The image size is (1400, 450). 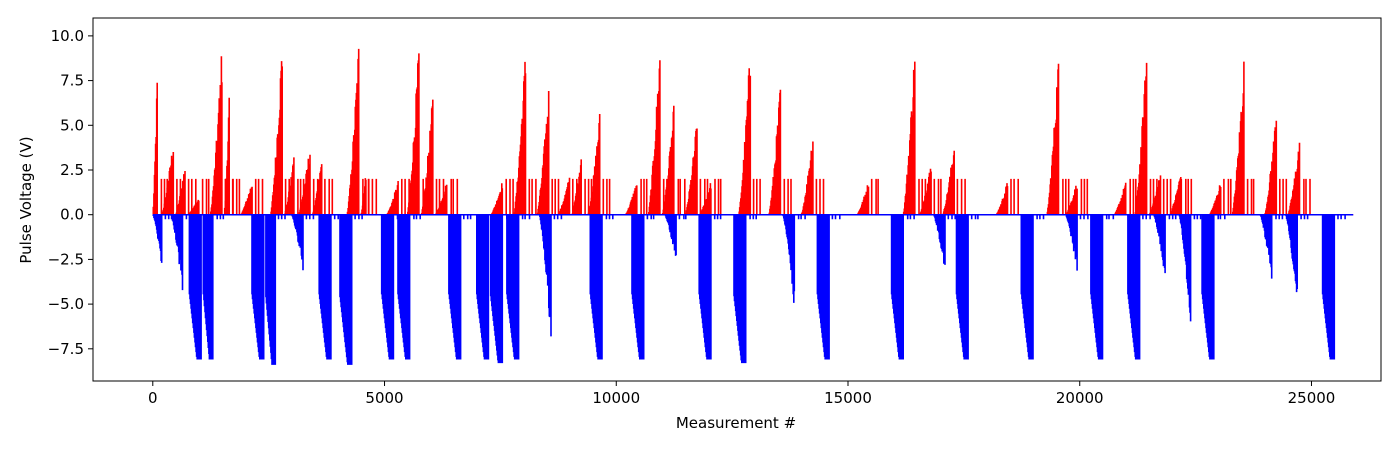 What do you see at coordinates (66, 304) in the screenshot?
I see `y-tick-label: −5.0` at bounding box center [66, 304].